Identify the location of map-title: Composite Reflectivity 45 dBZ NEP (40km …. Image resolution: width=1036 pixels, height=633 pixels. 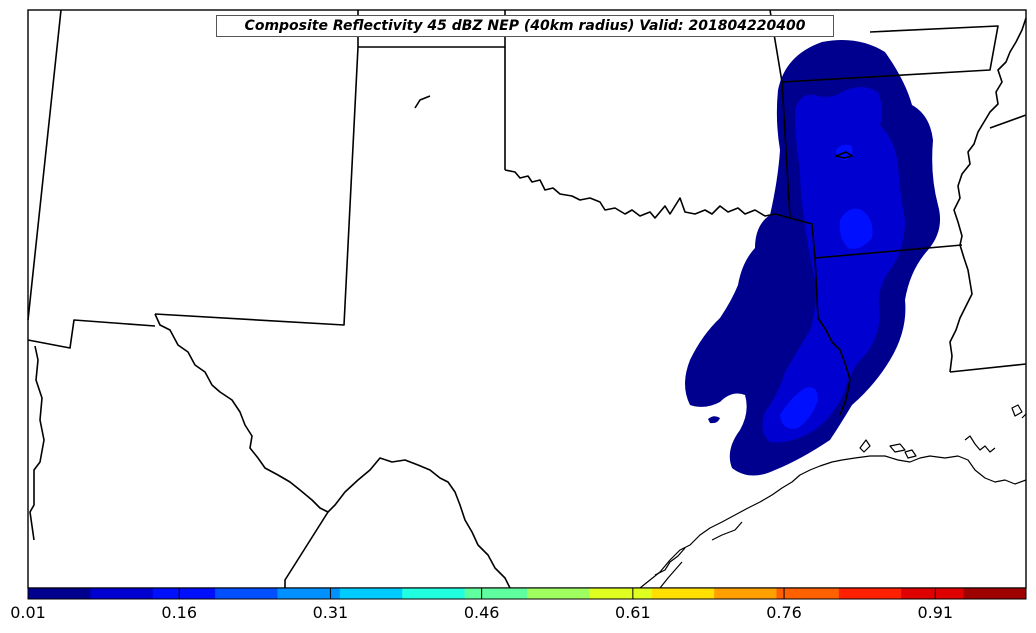
(525, 26).